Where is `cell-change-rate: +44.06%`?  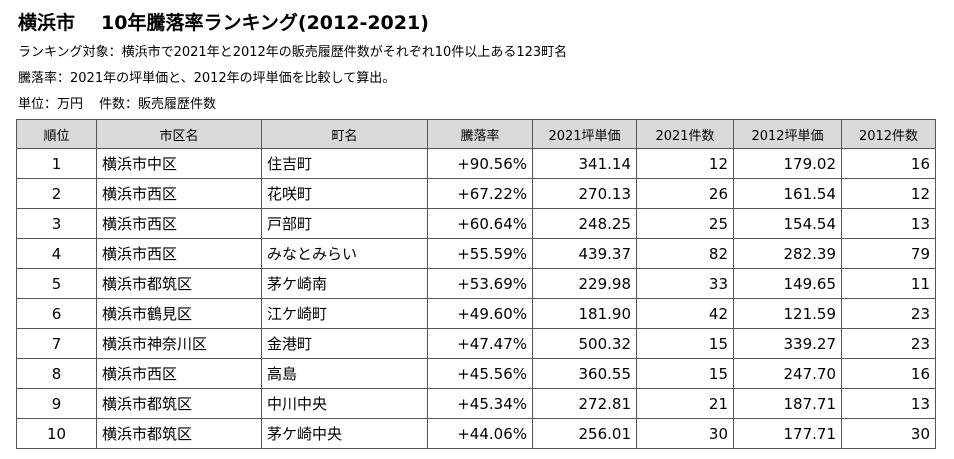
cell-change-rate: +44.06% is located at coordinates (480, 433).